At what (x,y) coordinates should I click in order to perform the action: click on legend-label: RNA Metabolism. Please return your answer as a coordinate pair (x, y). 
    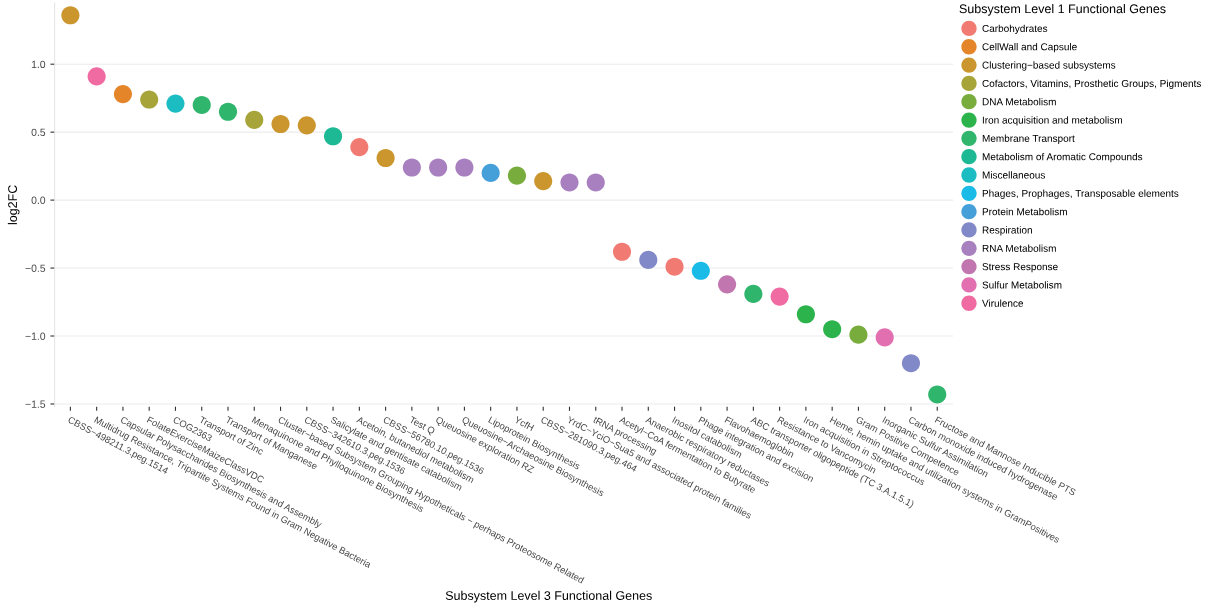
    Looking at the image, I should click on (1019, 248).